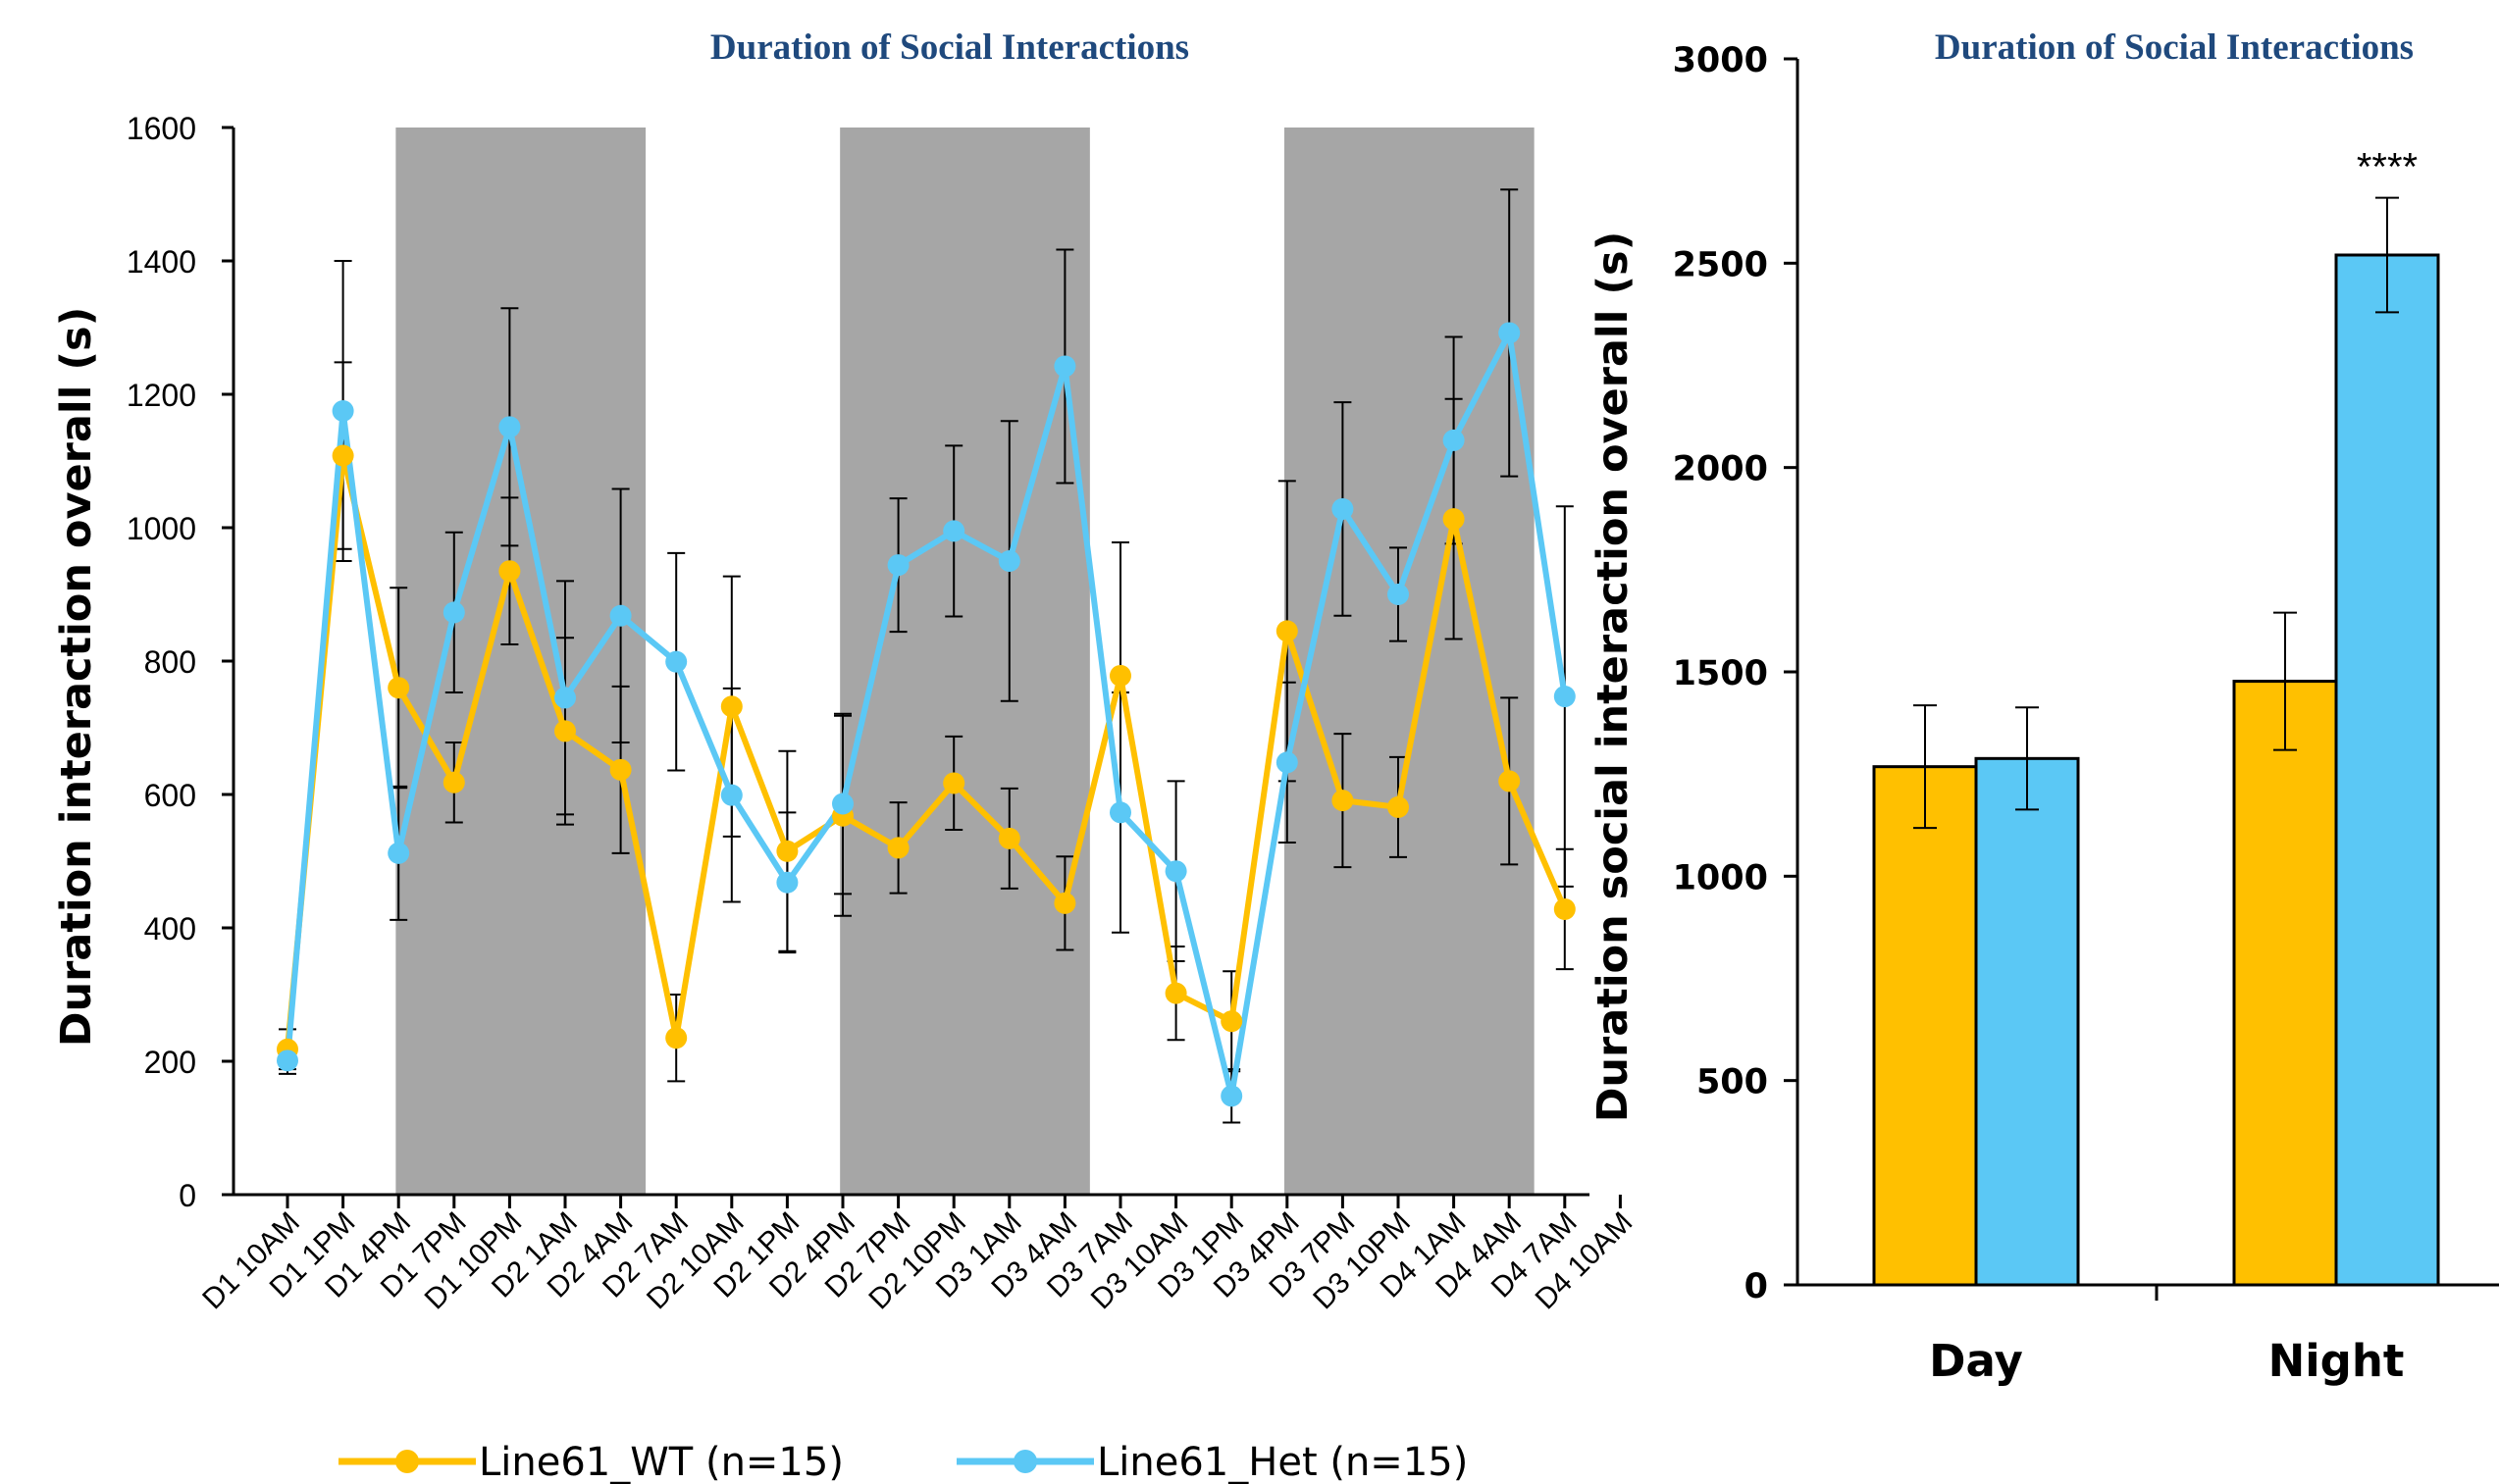  Describe the element at coordinates (2285, 983) in the screenshot. I see `bar-wt-night` at that location.